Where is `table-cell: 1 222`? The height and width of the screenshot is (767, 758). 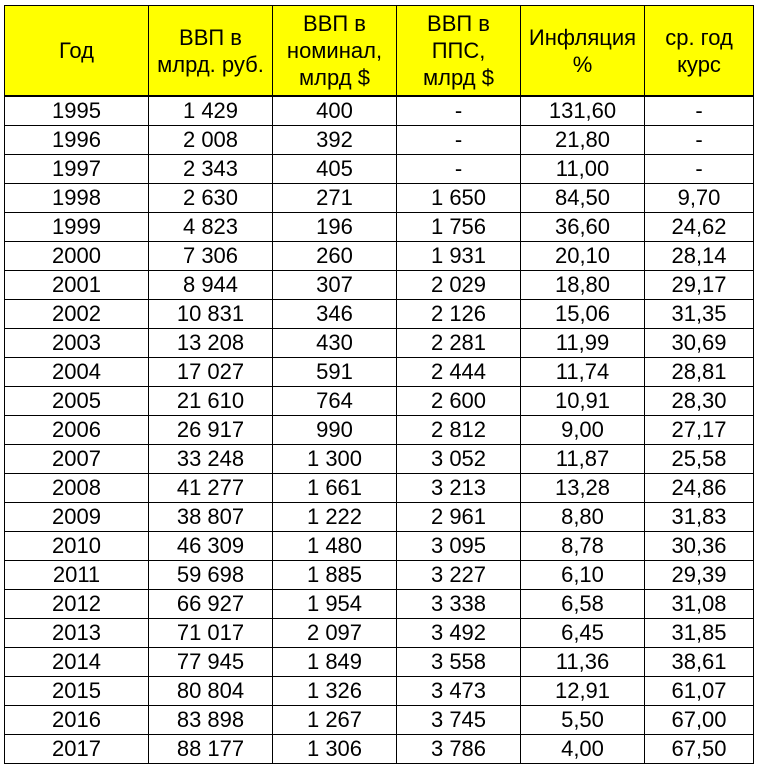
table-cell: 1 222 is located at coordinates (334, 517).